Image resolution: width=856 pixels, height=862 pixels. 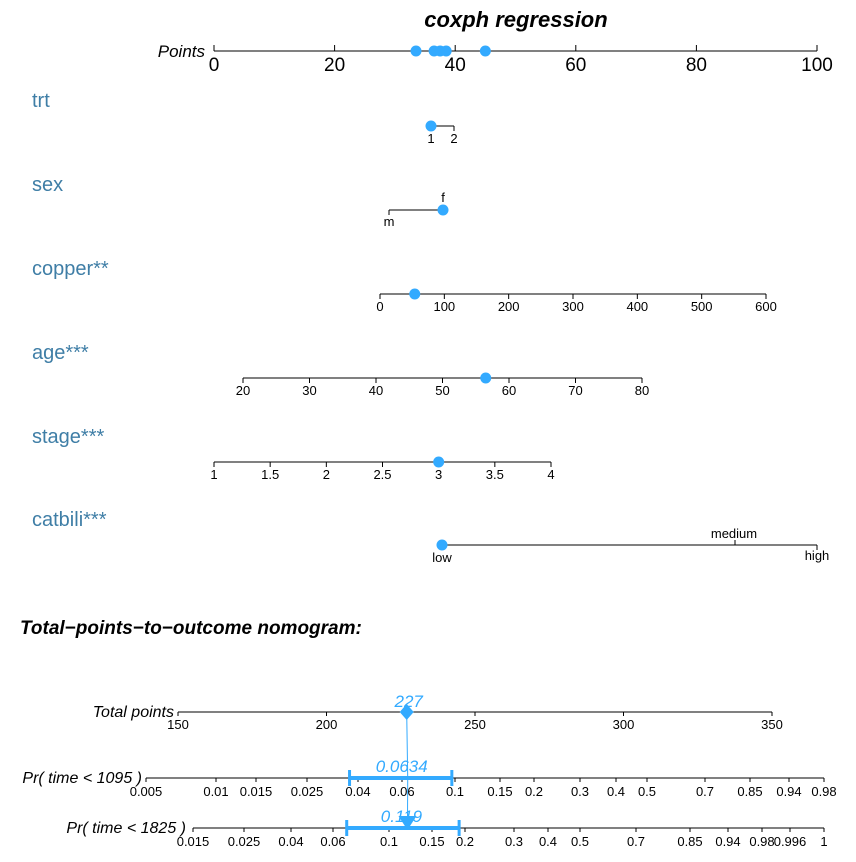 What do you see at coordinates (442, 390) in the screenshot?
I see `variable-tick-label: 50` at bounding box center [442, 390].